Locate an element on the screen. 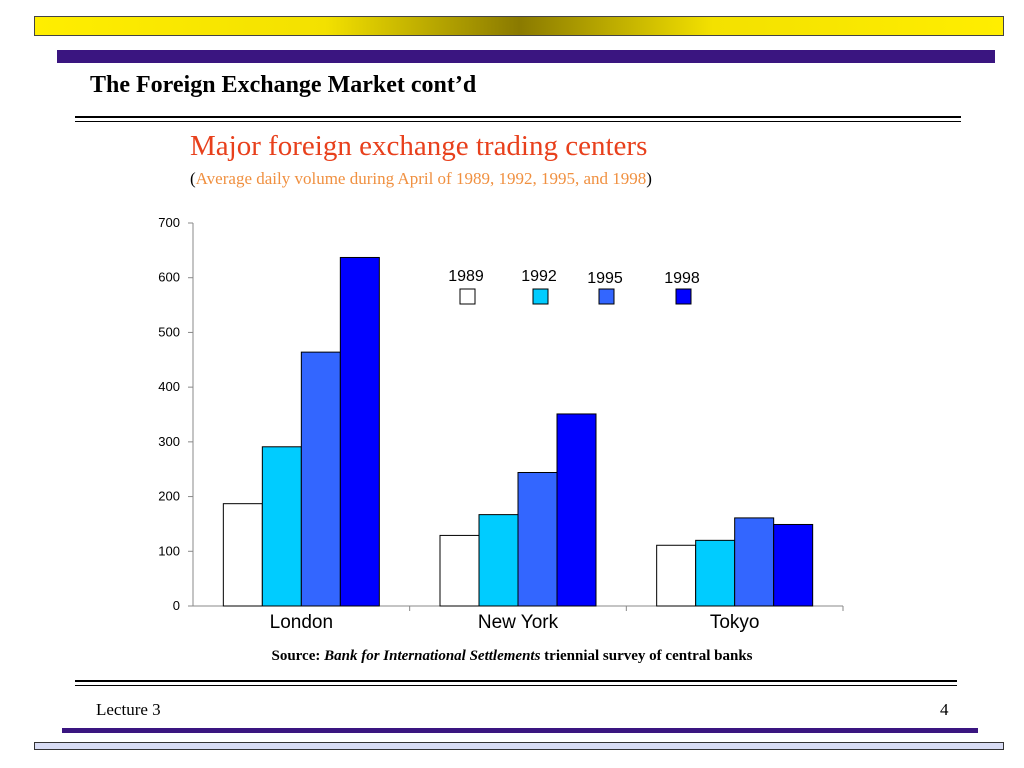  y-tick-label: 700 is located at coordinates (169, 222).